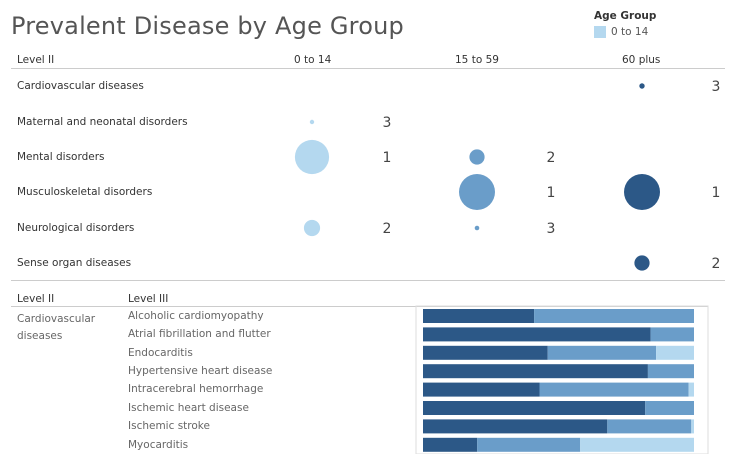 Image resolution: width=736 pixels, height=454 pixels. What do you see at coordinates (85, 192) in the screenshot?
I see `row-label-musculoskeletal: Musculoskeletal disorders` at bounding box center [85, 192].